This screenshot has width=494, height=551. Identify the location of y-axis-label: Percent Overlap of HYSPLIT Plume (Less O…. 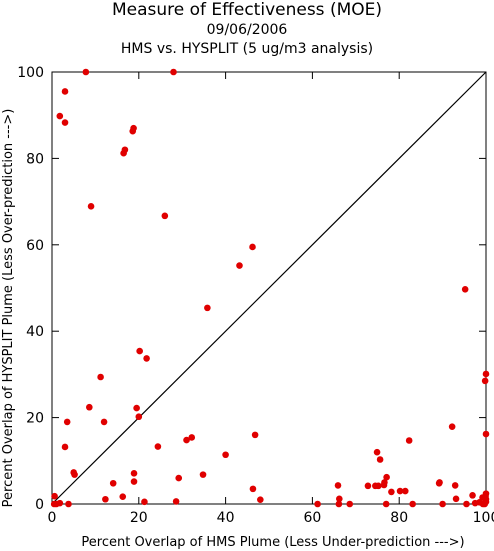
(8, 308).